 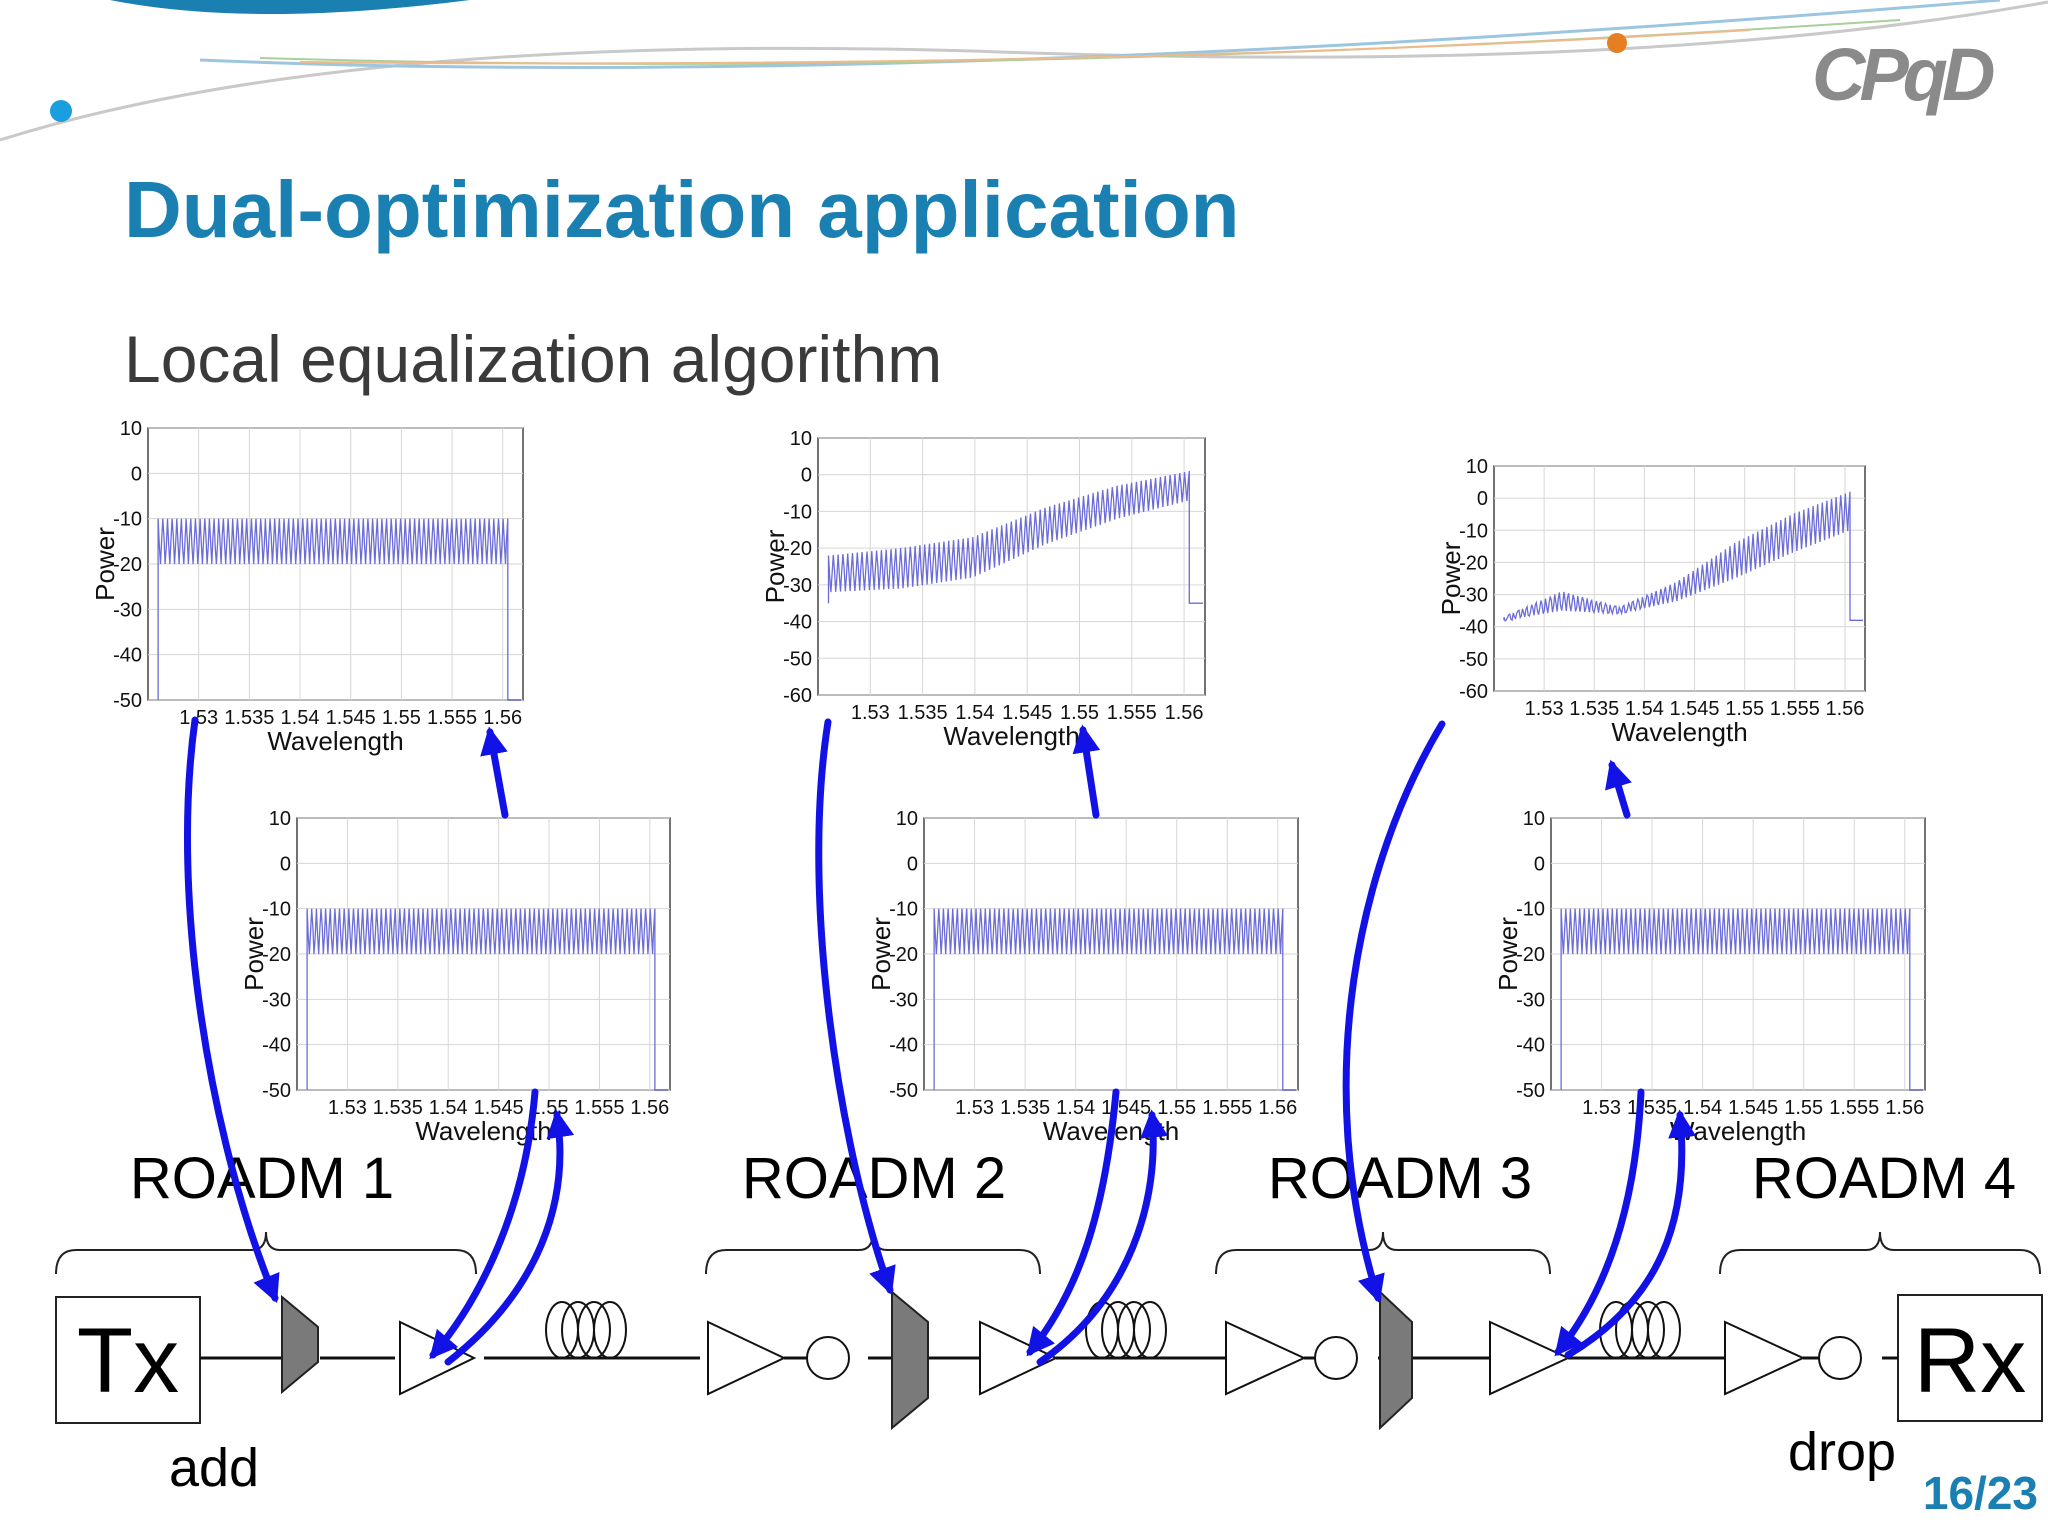 I want to click on rx-label: Rx, so click(x=1970, y=1361).